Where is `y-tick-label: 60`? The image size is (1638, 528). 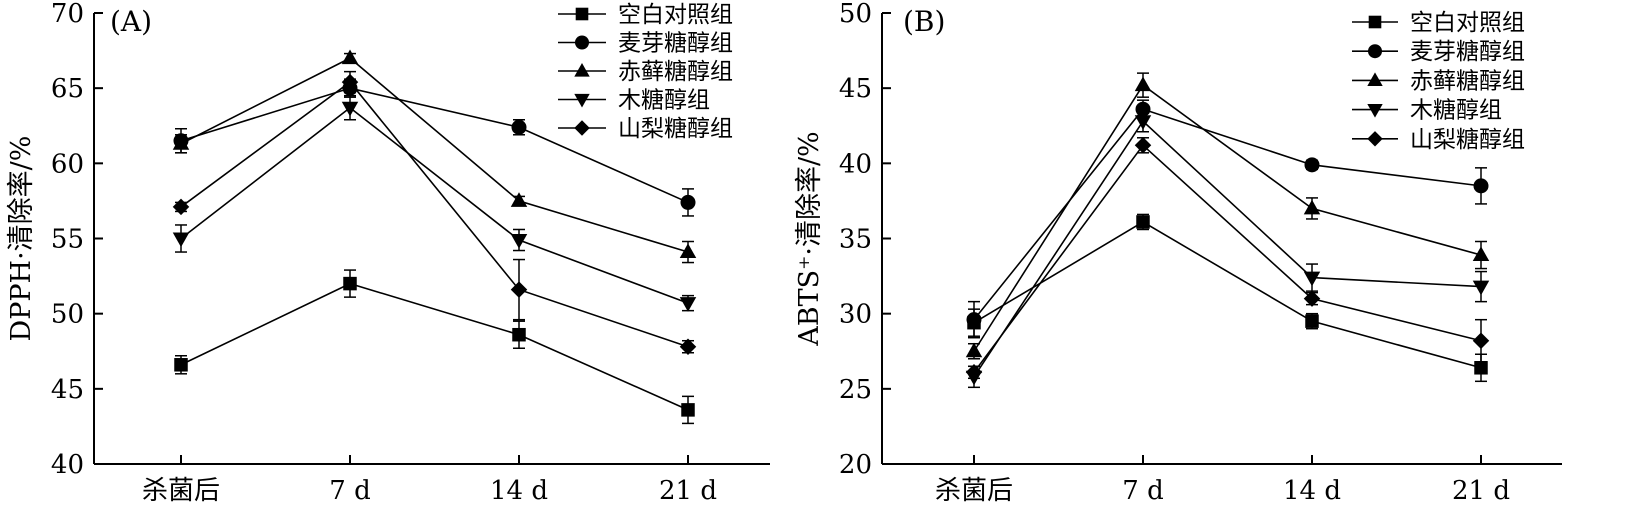
y-tick-label: 60 is located at coordinates (67, 164).